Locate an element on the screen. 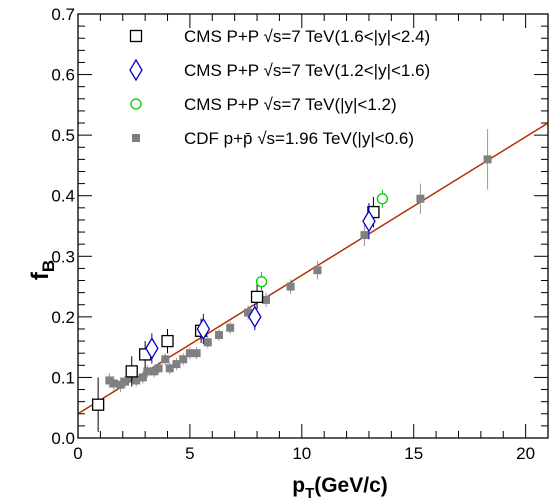 The height and width of the screenshot is (504, 556). x-axis-title: pT(GeV/c) is located at coordinates (340, 488).